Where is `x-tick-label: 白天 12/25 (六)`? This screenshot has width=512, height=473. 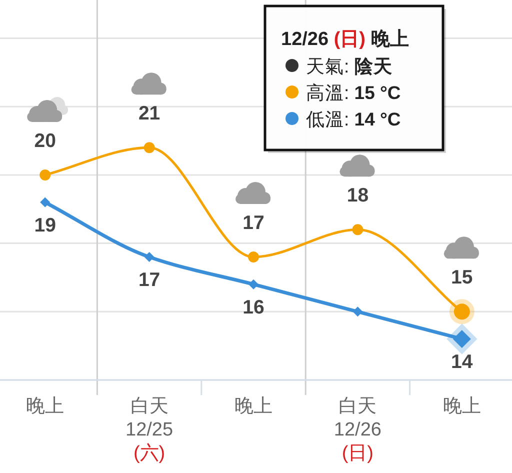 x-tick-label: 白天 12/25 (六) is located at coordinates (150, 430).